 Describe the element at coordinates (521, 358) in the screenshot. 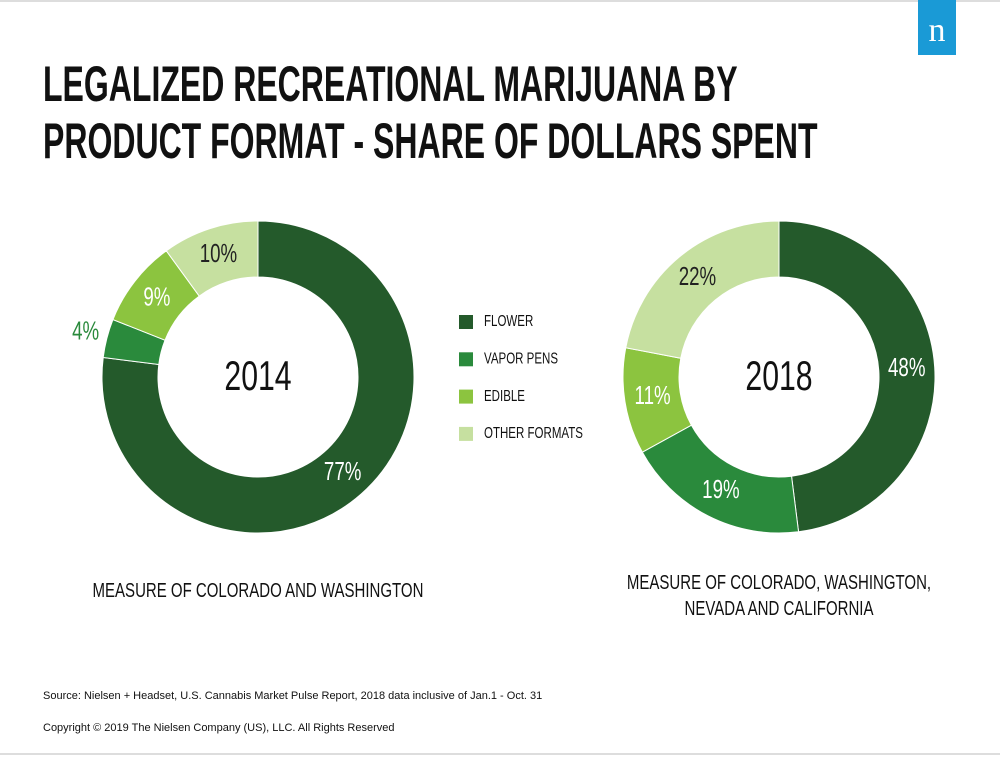

I see `legend-label: VAPOR PENS` at that location.